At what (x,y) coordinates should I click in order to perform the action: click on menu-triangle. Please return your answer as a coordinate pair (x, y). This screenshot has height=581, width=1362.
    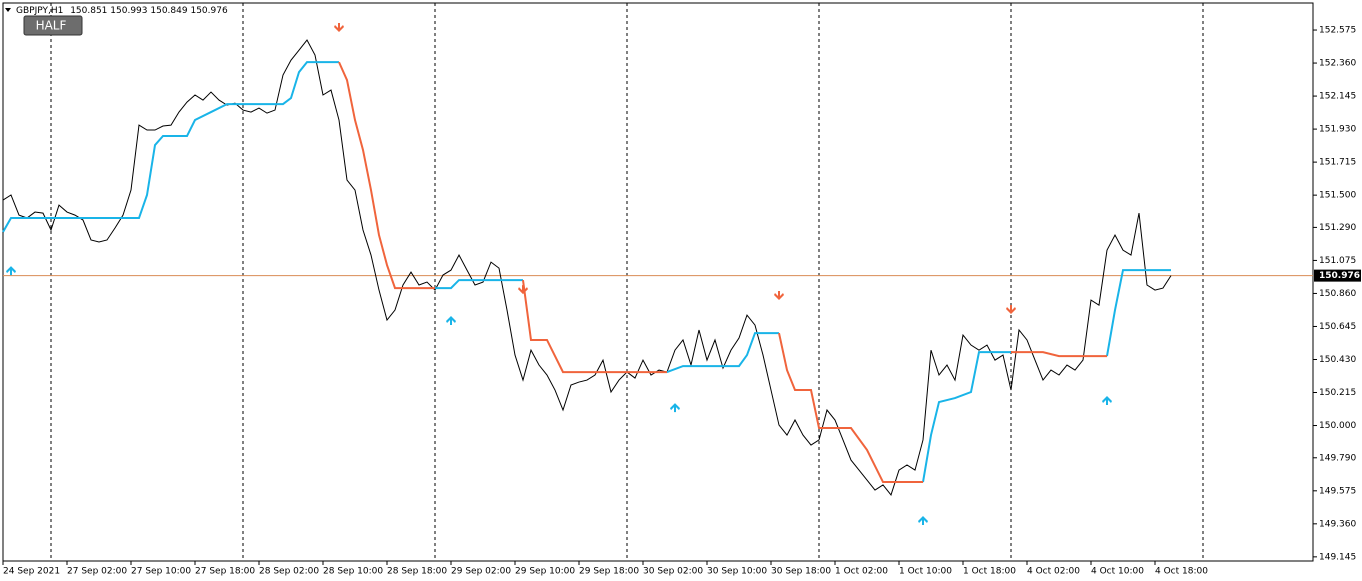
    Looking at the image, I should click on (8, 10).